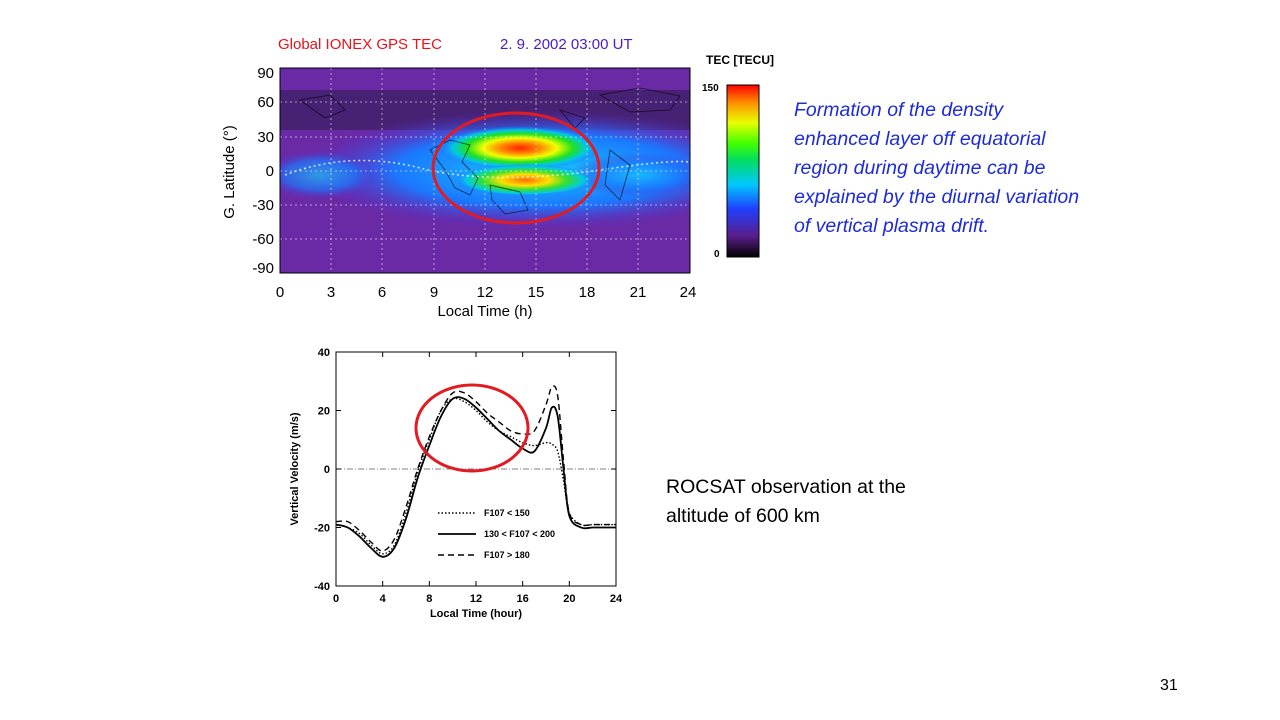  What do you see at coordinates (265, 137) in the screenshot?
I see `tec-ytick: 30` at bounding box center [265, 137].